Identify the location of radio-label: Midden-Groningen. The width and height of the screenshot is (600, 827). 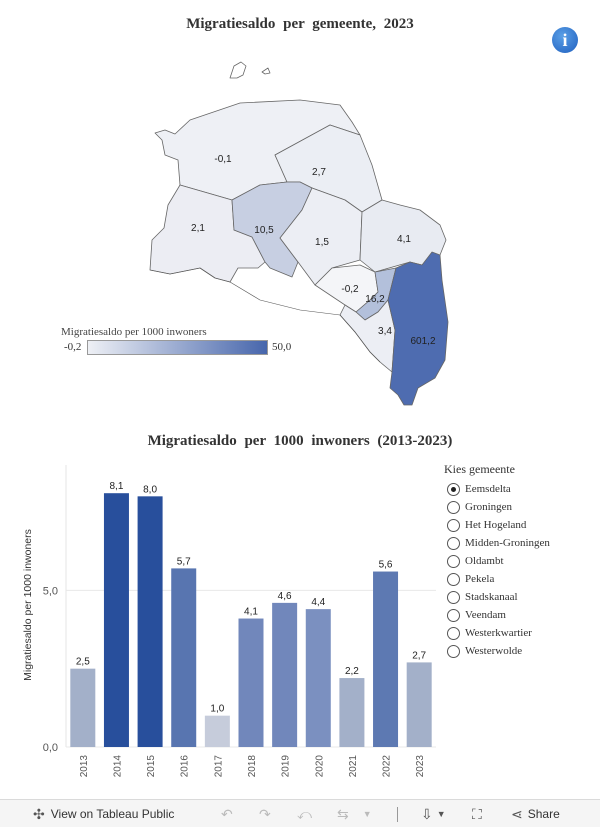
(507, 543).